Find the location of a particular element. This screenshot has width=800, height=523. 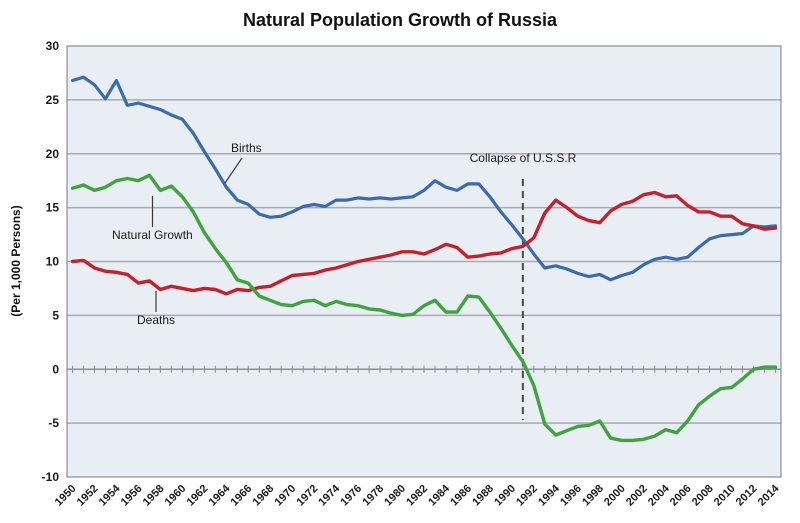

svg-text: 1988 is located at coordinates (483, 496).